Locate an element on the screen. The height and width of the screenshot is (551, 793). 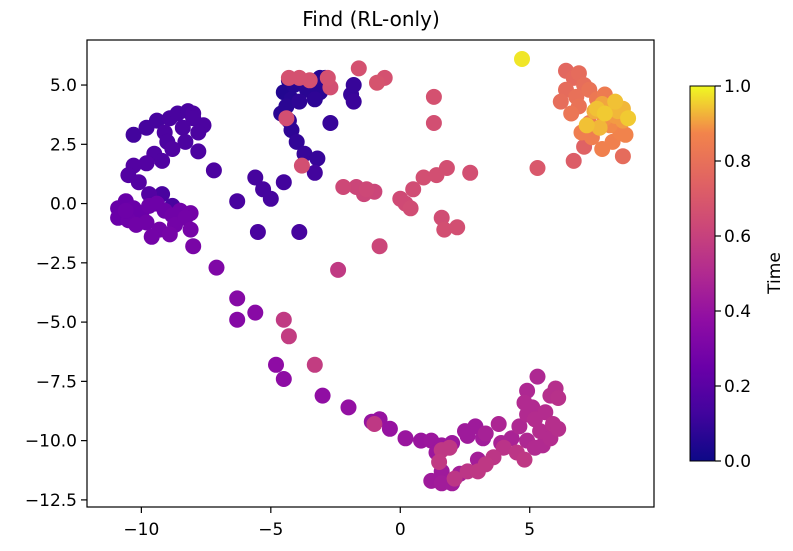
x-tick-label: 0 is located at coordinates (400, 530).